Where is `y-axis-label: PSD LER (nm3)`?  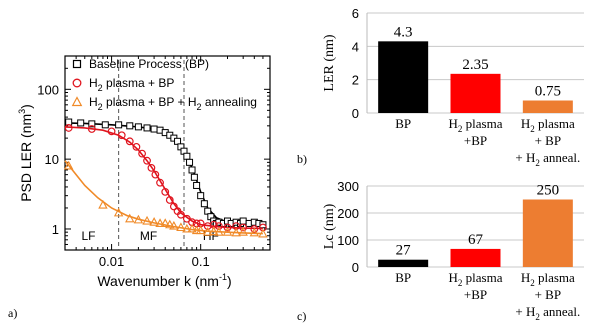
y-axis-label: PSD LER (nm3) is located at coordinates (25, 153).